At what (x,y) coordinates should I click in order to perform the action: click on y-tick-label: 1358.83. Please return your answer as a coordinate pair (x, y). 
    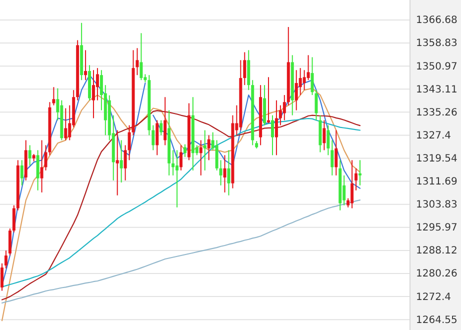
    Looking at the image, I should click on (437, 44).